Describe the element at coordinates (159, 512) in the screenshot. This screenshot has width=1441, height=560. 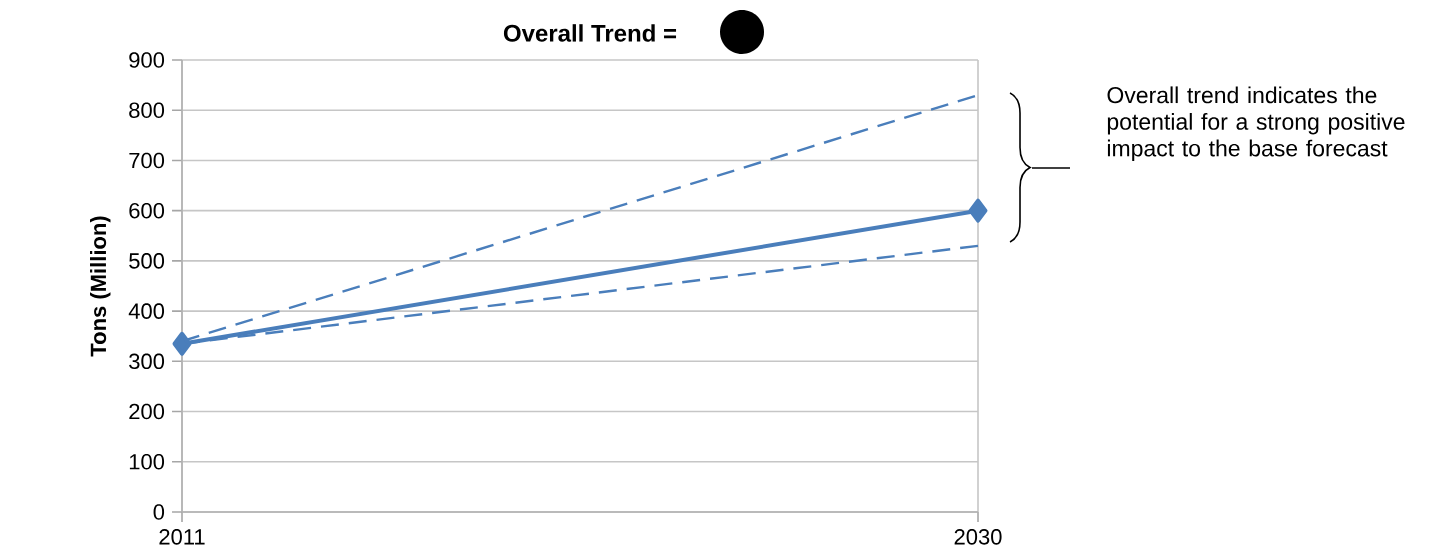
I see `y-tick-label: 0` at that location.